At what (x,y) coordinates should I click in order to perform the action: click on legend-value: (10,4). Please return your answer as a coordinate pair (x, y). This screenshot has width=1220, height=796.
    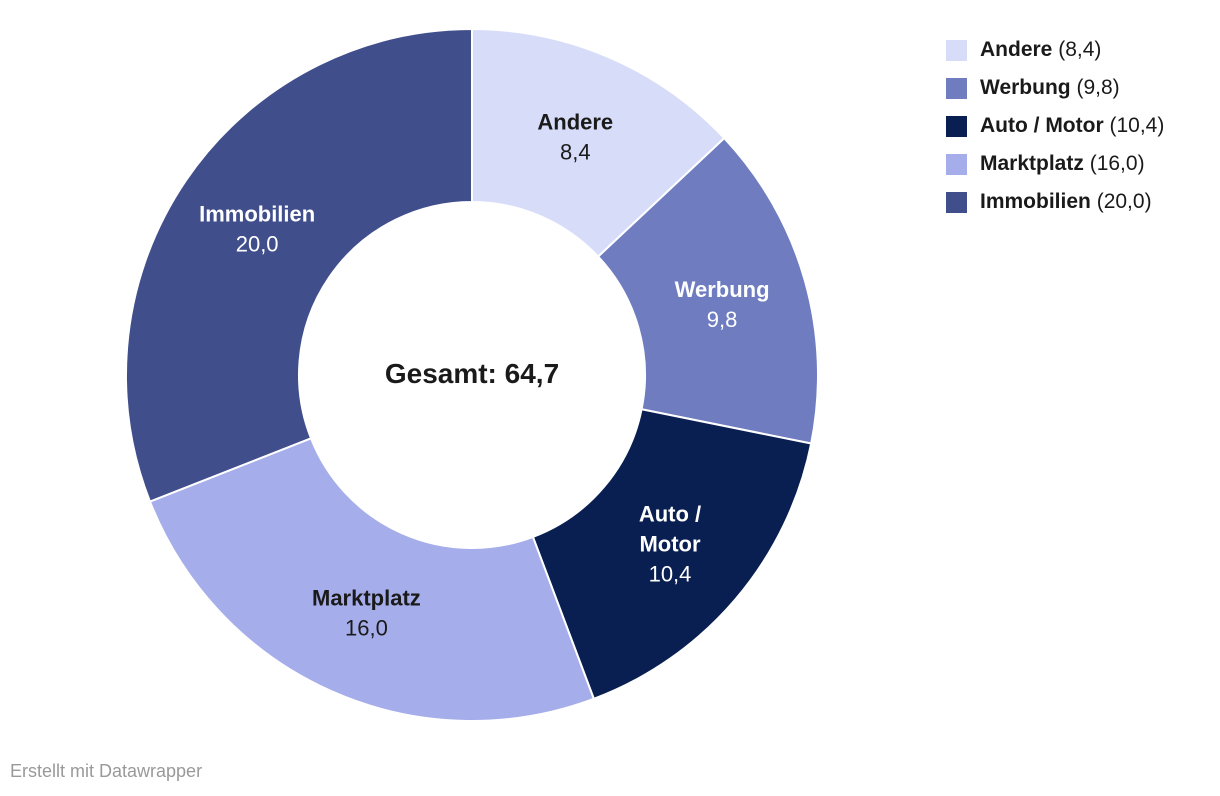
    Looking at the image, I should click on (1137, 125).